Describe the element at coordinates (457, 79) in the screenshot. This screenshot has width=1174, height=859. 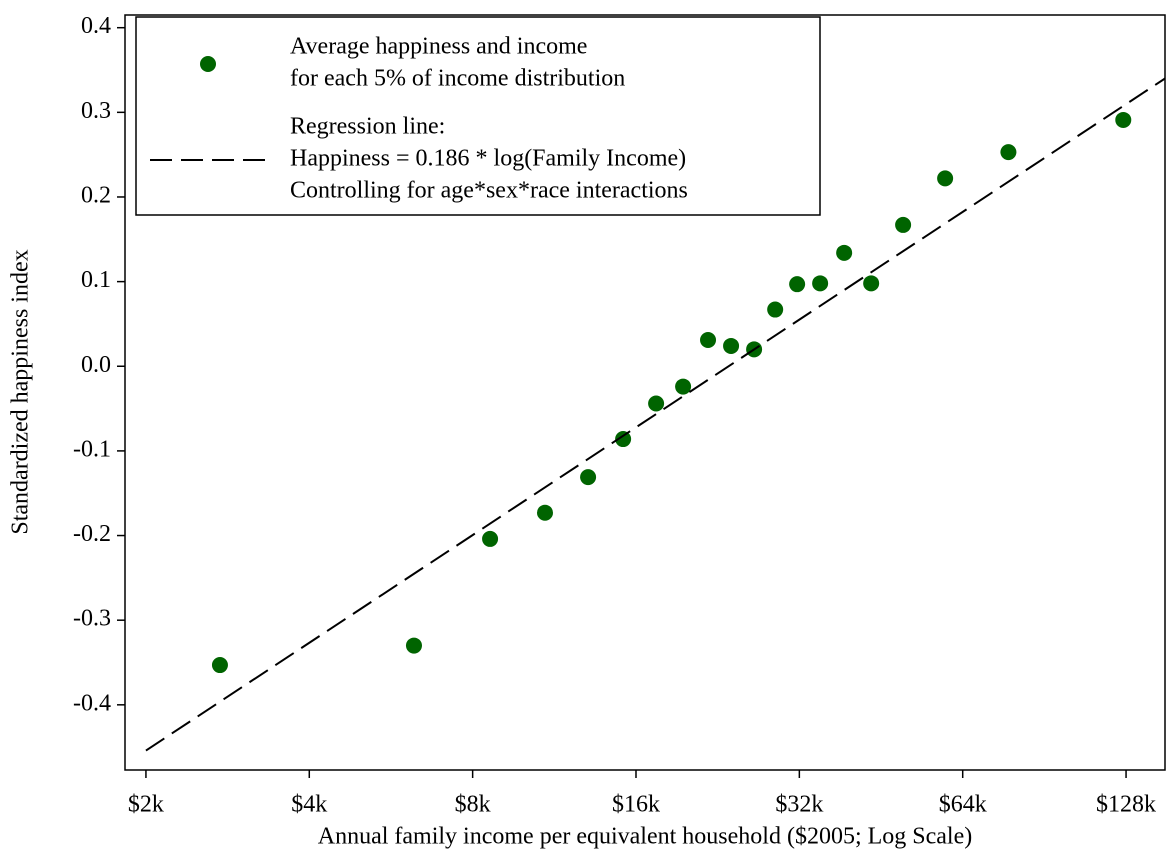
I see `legend-label: for each 5% of income distribution` at that location.